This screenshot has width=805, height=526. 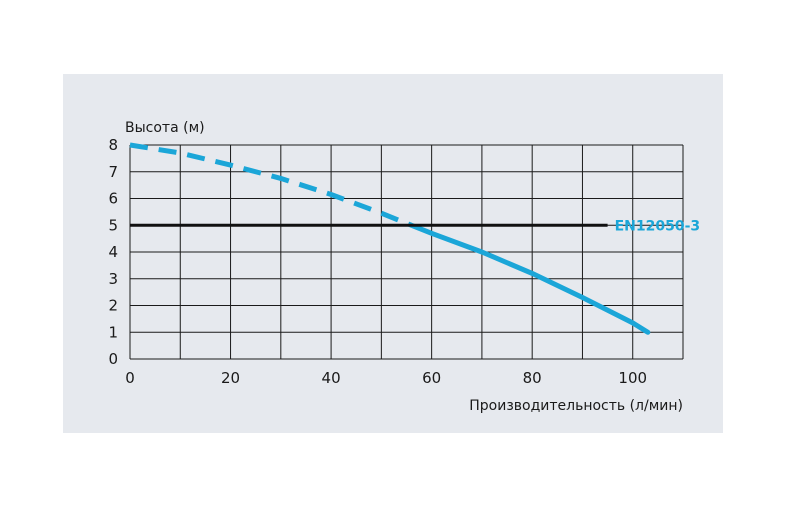 I want to click on y-tick-label: 8, so click(x=113, y=145).